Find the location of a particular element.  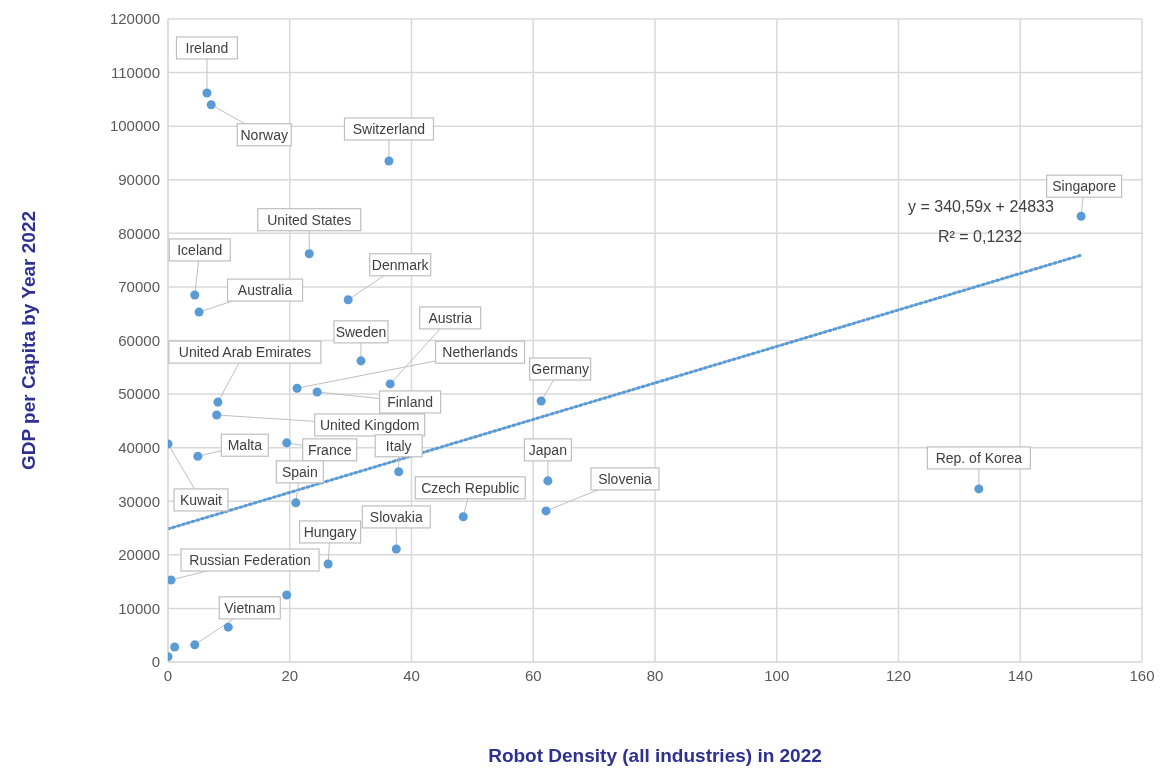

annotation: Kuwait is located at coordinates (201, 499).